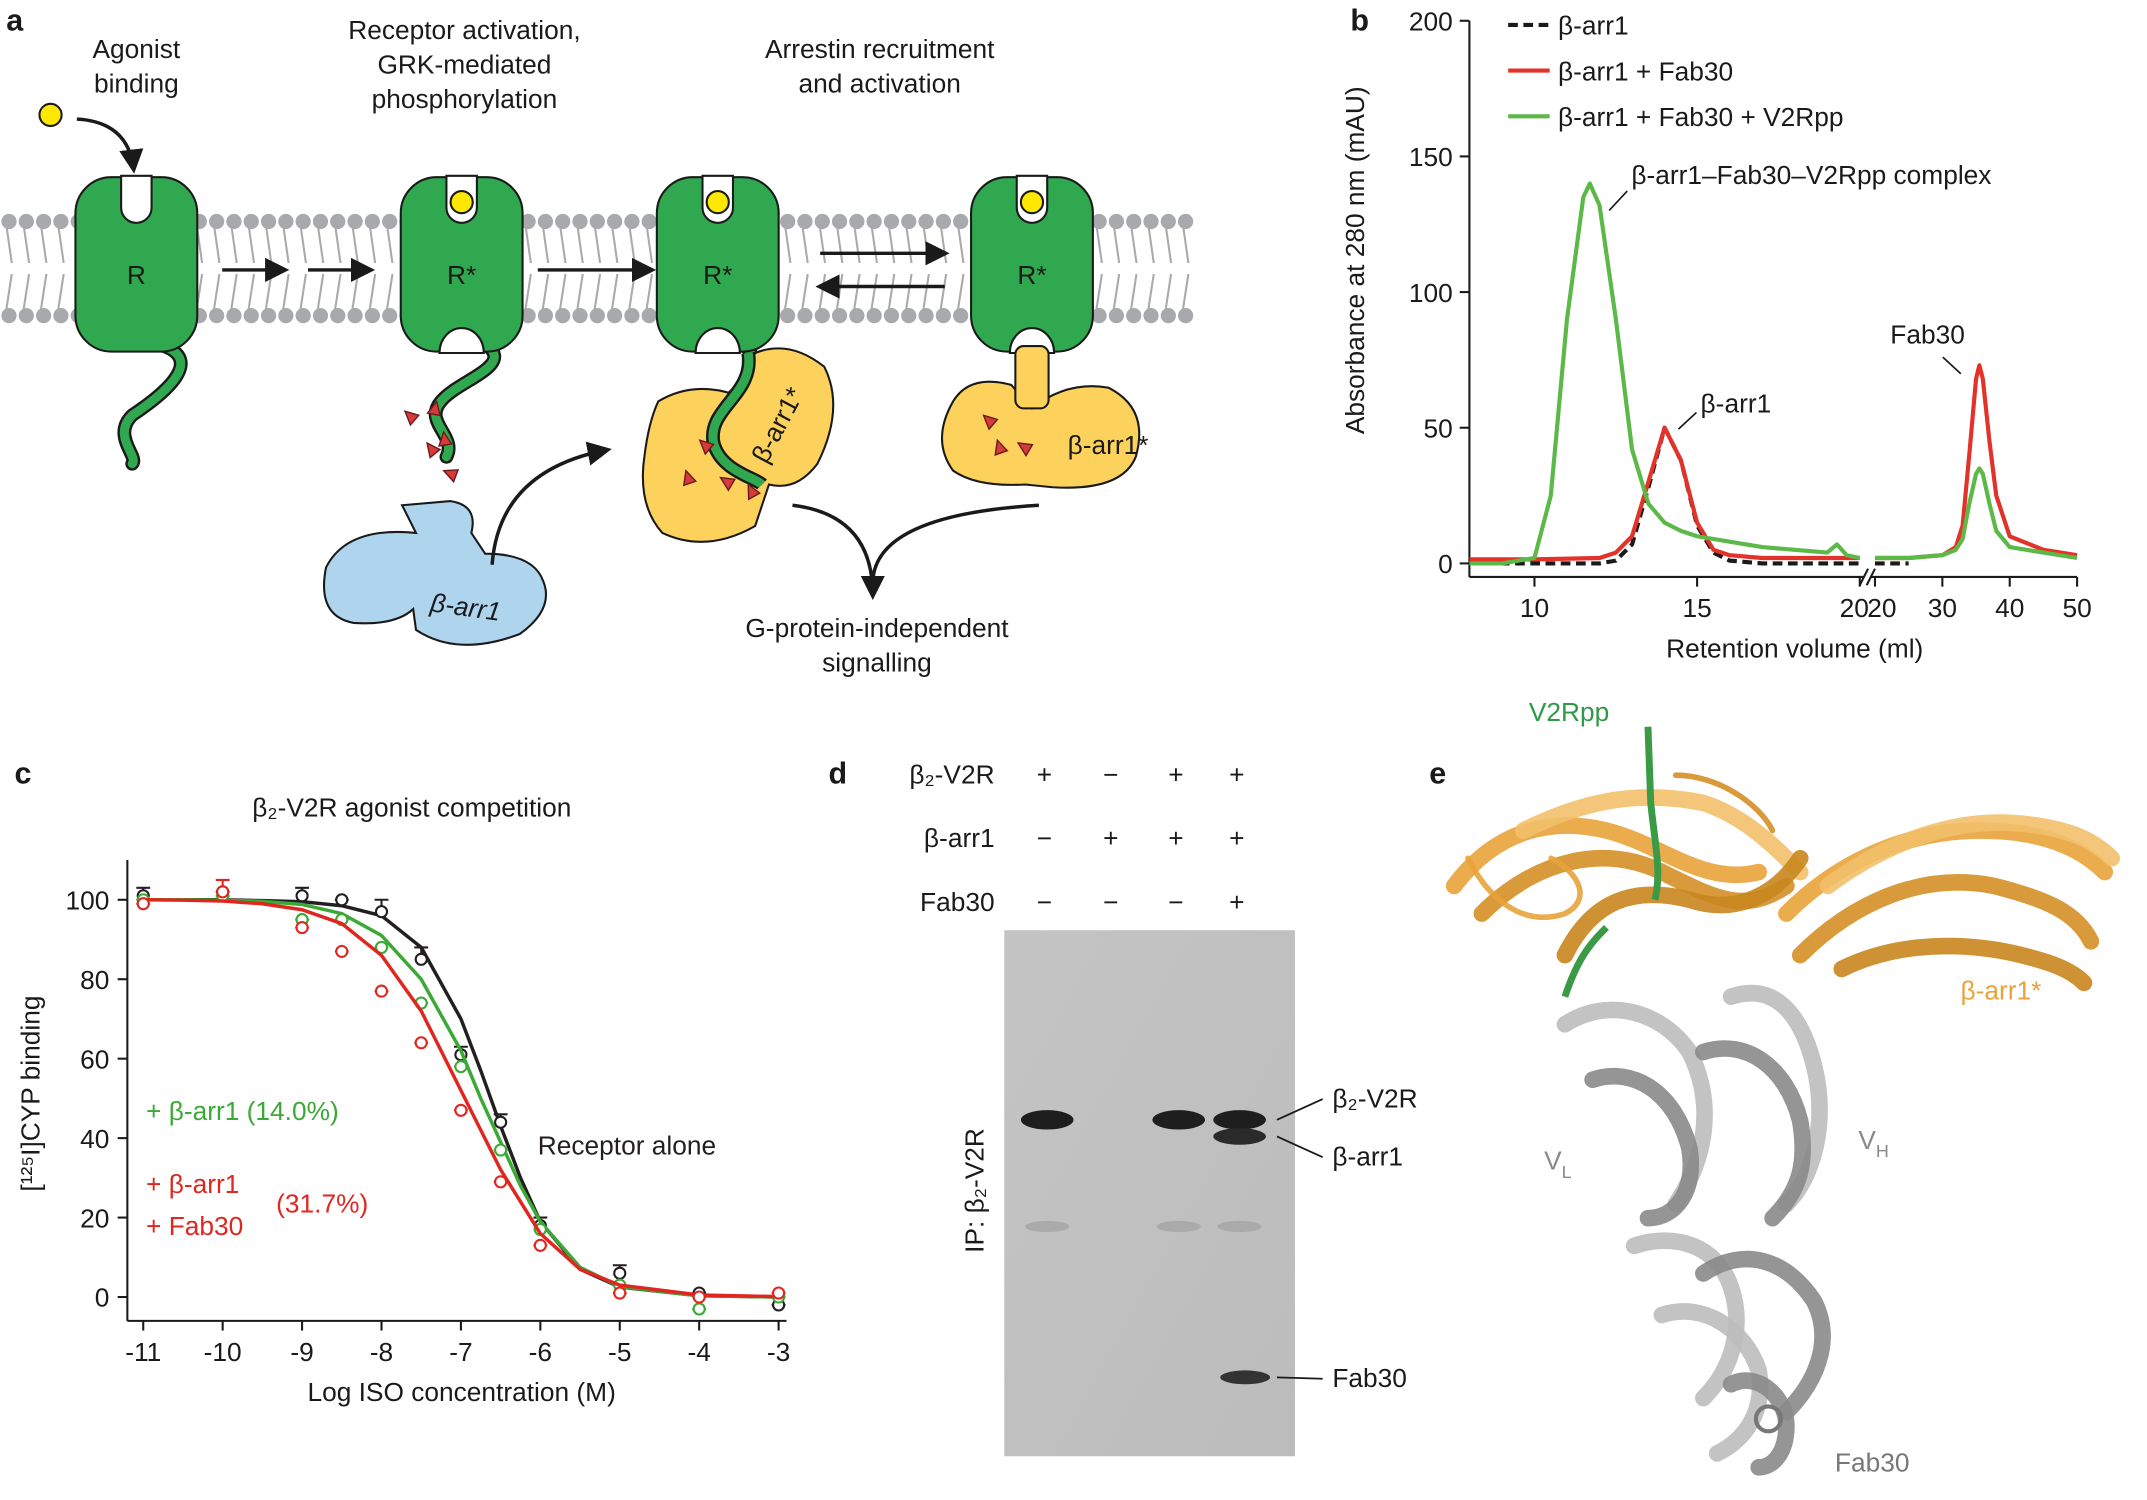  I want to click on x-tick-label: -9, so click(301, 1352).